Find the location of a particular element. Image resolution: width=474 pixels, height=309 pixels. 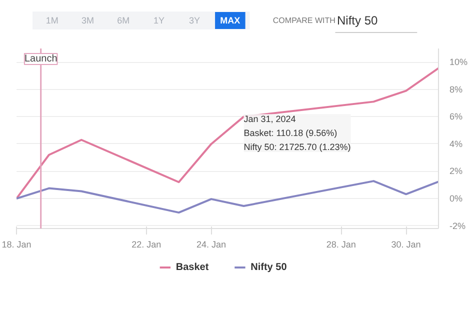

annotation: Jan 31, 2024 is located at coordinates (270, 119).